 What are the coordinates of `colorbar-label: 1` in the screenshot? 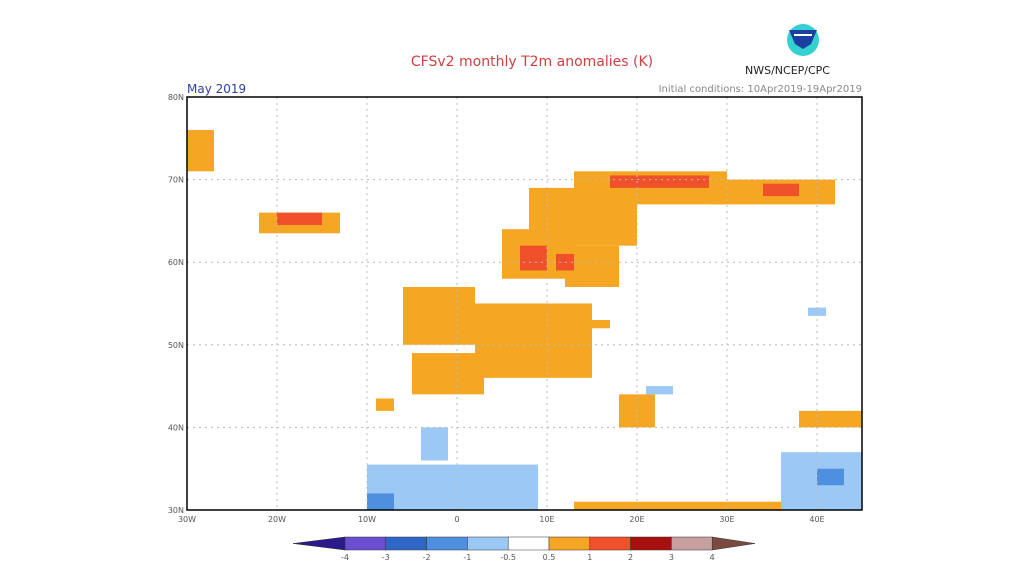 It's located at (589, 557).